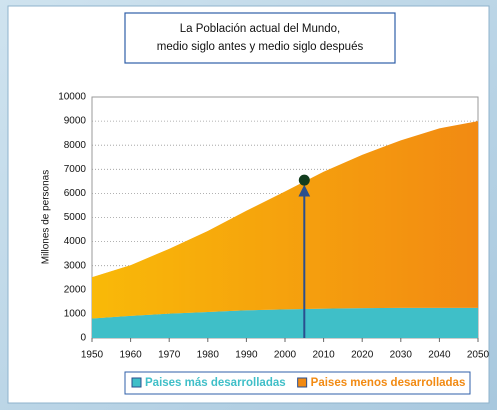  What do you see at coordinates (304, 180) in the screenshot?
I see `marker-point` at bounding box center [304, 180].